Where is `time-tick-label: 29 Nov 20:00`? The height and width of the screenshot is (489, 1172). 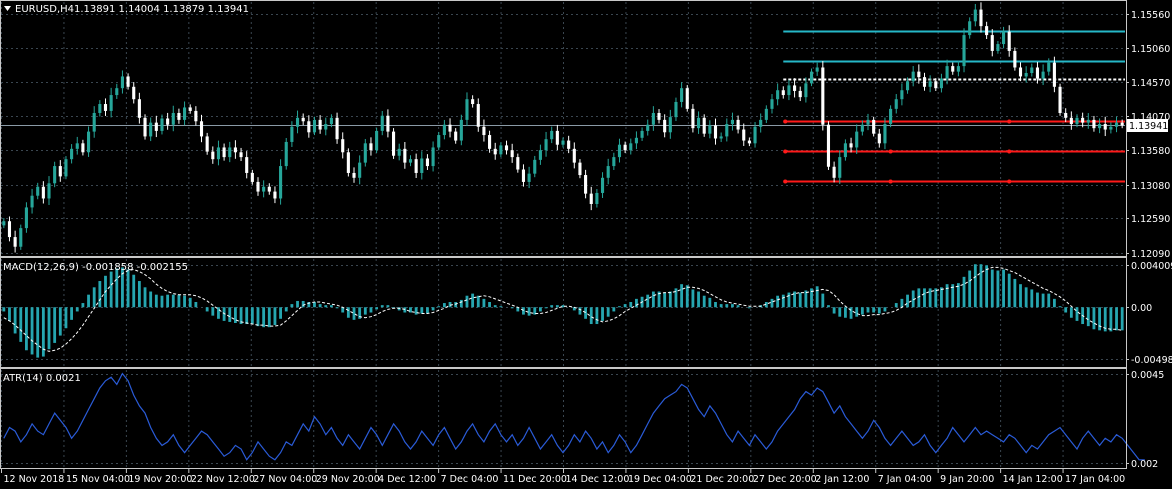
time-tick-label: 29 Nov 20:00 is located at coordinates (348, 479).